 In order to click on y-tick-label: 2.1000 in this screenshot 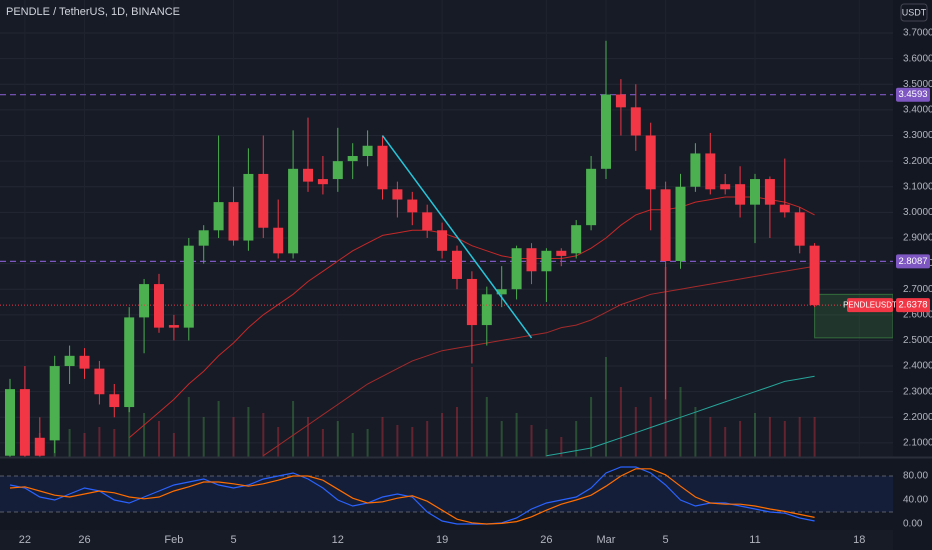, I will do `click(917, 443)`.